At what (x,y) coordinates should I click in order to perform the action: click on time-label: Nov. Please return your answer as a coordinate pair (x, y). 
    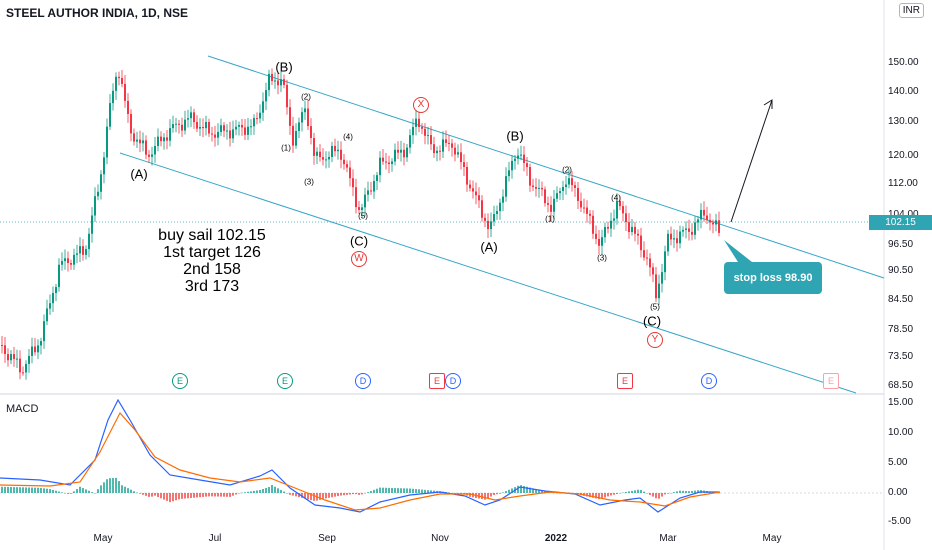
    Looking at the image, I should click on (440, 538).